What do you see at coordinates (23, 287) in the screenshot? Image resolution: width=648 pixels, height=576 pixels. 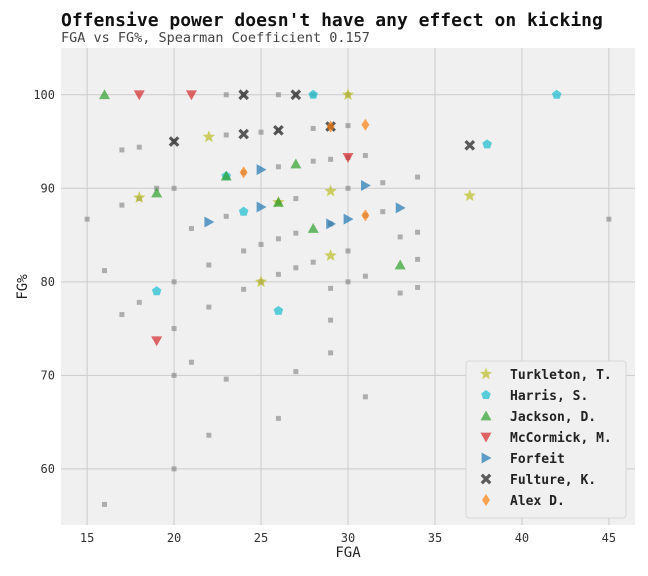 I see `y-axis-label: FG%` at bounding box center [23, 287].